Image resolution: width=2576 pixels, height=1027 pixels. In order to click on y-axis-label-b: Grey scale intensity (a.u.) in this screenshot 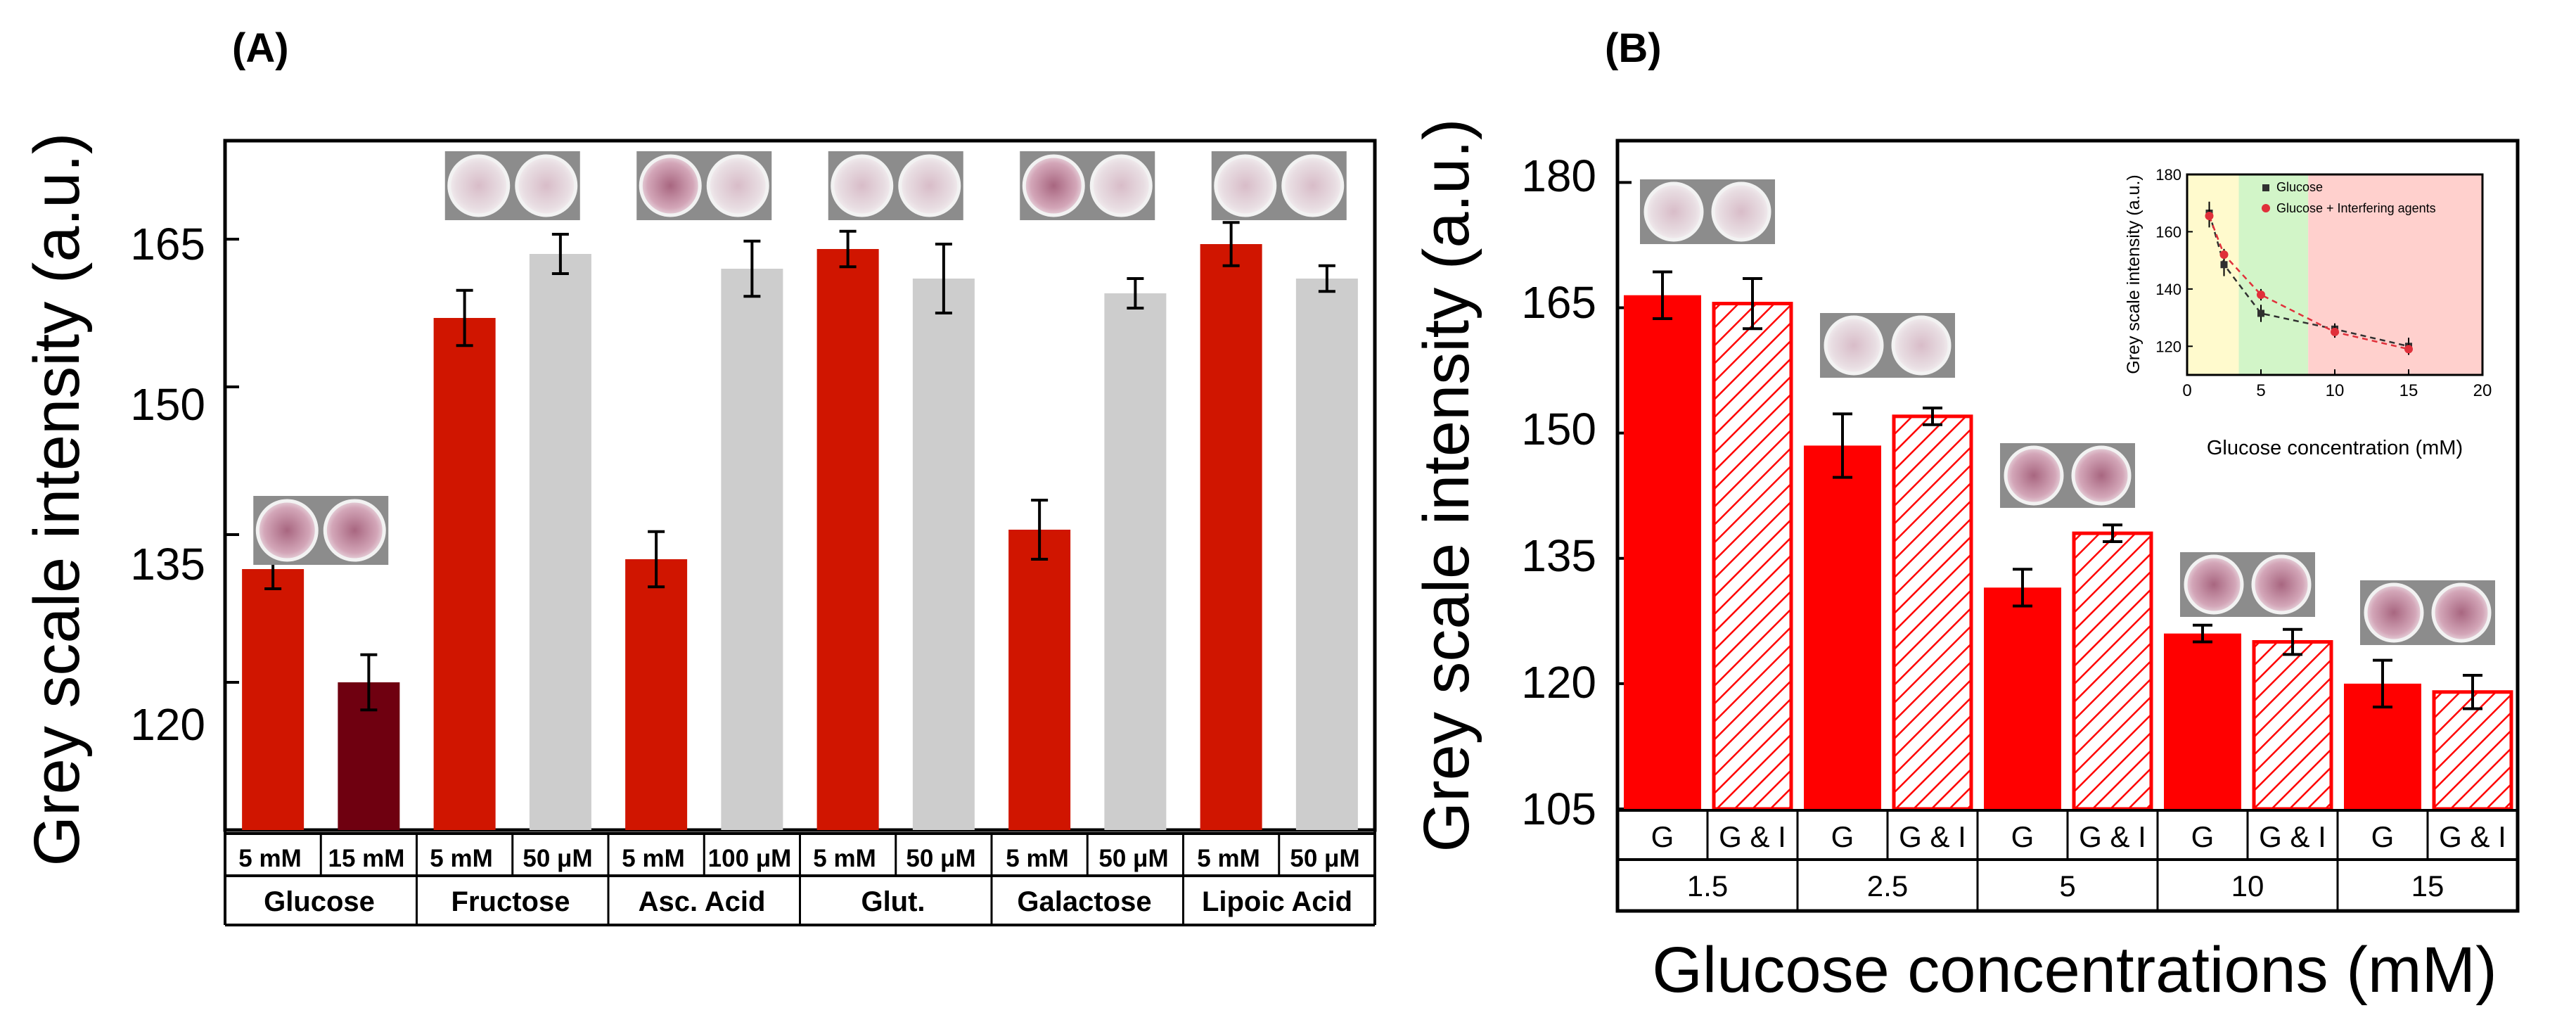, I will do `click(1446, 485)`.